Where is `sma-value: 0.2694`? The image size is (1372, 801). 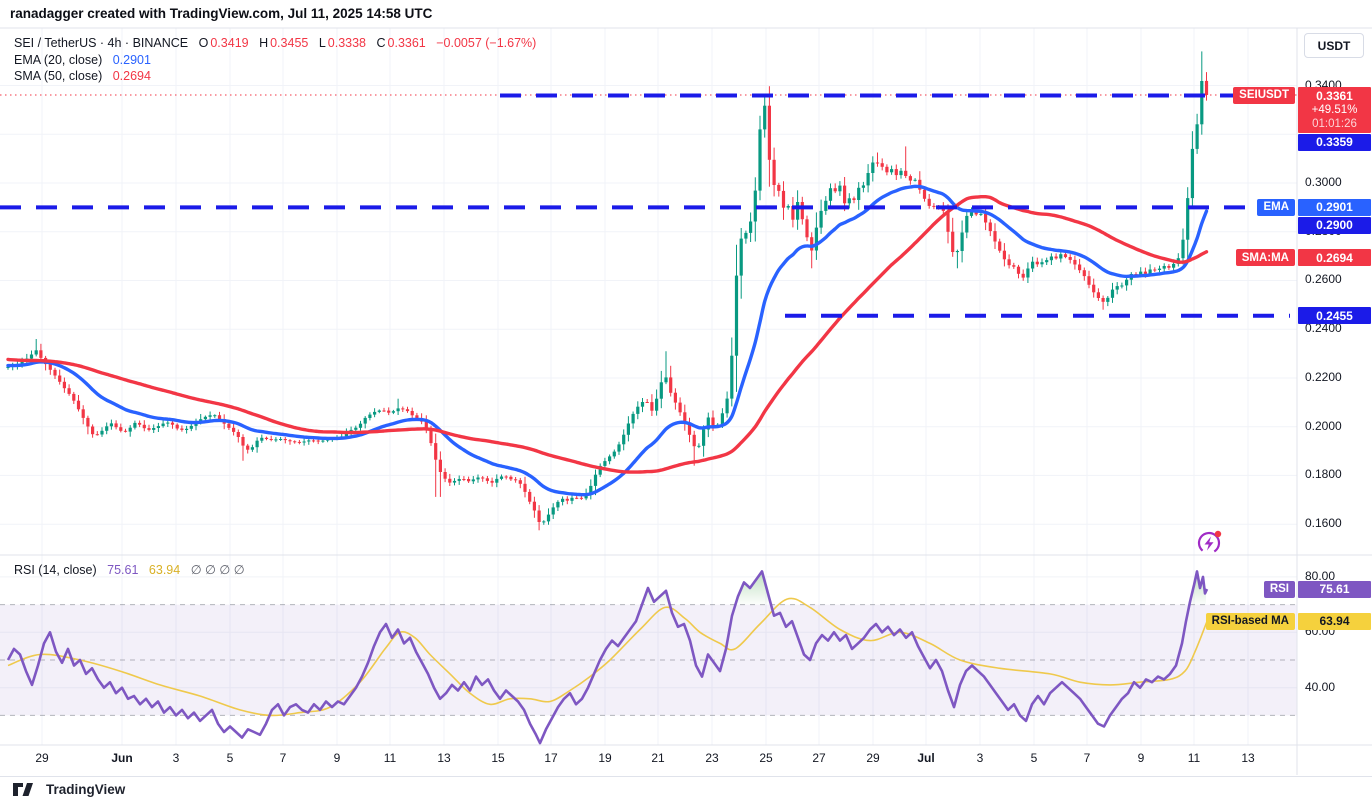 sma-value: 0.2694 is located at coordinates (131, 76).